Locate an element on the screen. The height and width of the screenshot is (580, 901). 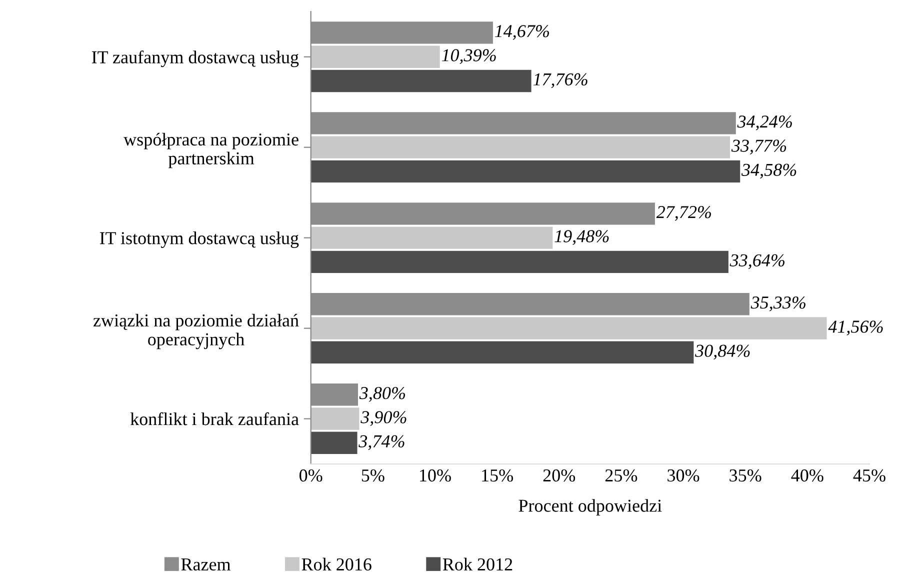
data-label: 41,56% is located at coordinates (855, 328).